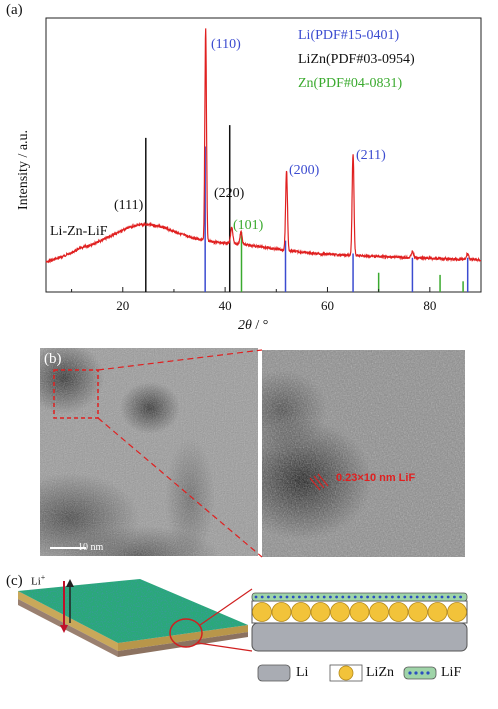 The image size is (498, 709). What do you see at coordinates (225, 305) in the screenshot?
I see `x-tick-label: 40` at bounding box center [225, 305].